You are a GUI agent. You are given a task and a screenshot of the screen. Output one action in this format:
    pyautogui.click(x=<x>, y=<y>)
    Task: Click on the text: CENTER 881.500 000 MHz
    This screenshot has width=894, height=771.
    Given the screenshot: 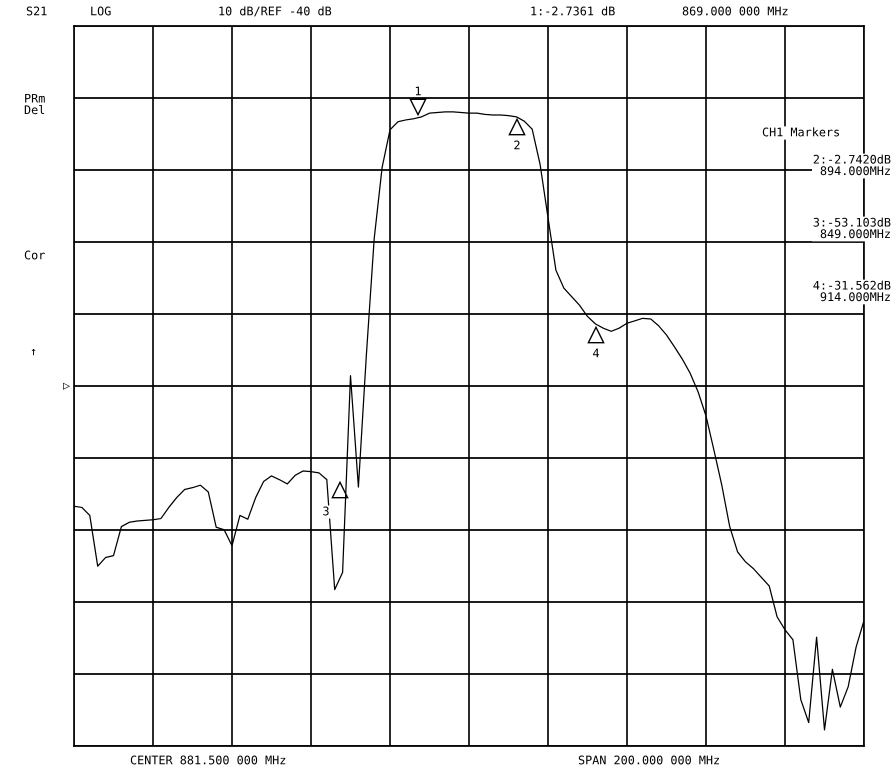 What is the action you would take?
    pyautogui.click(x=208, y=760)
    